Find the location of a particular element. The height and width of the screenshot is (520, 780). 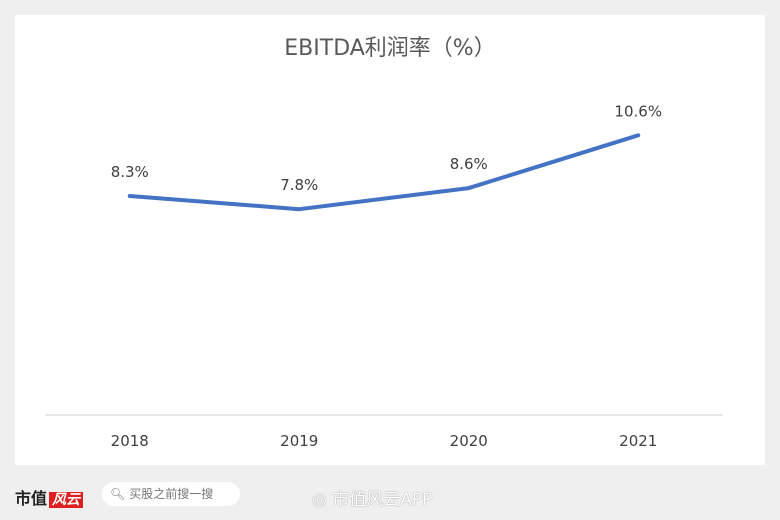

data-label: 7.8% is located at coordinates (299, 185).